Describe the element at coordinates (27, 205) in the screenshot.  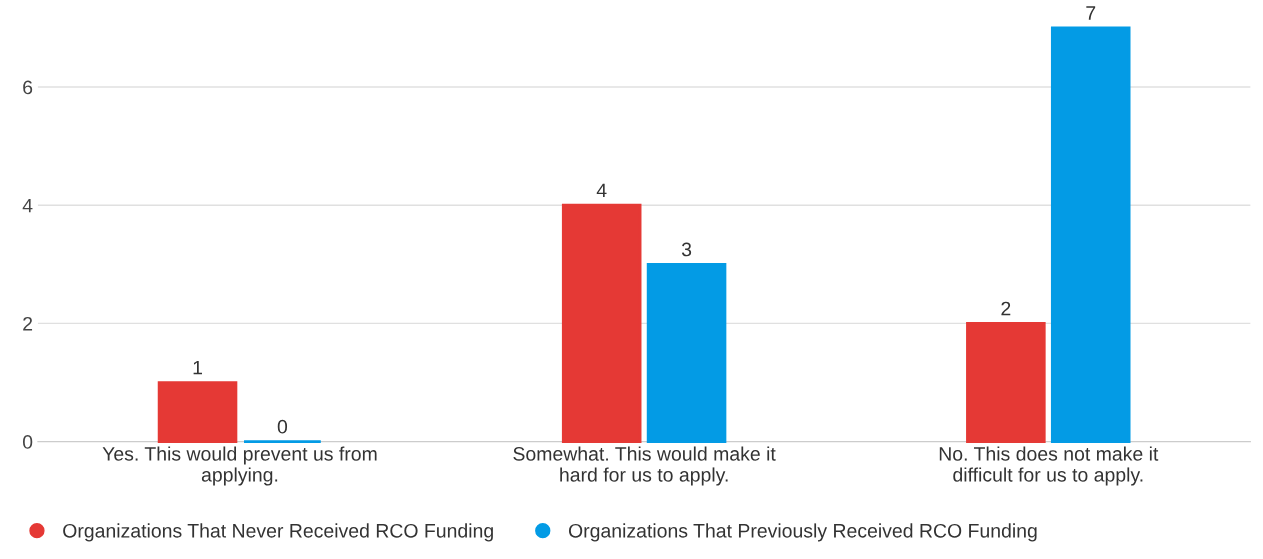
I see `y-tick-label: 4` at that location.